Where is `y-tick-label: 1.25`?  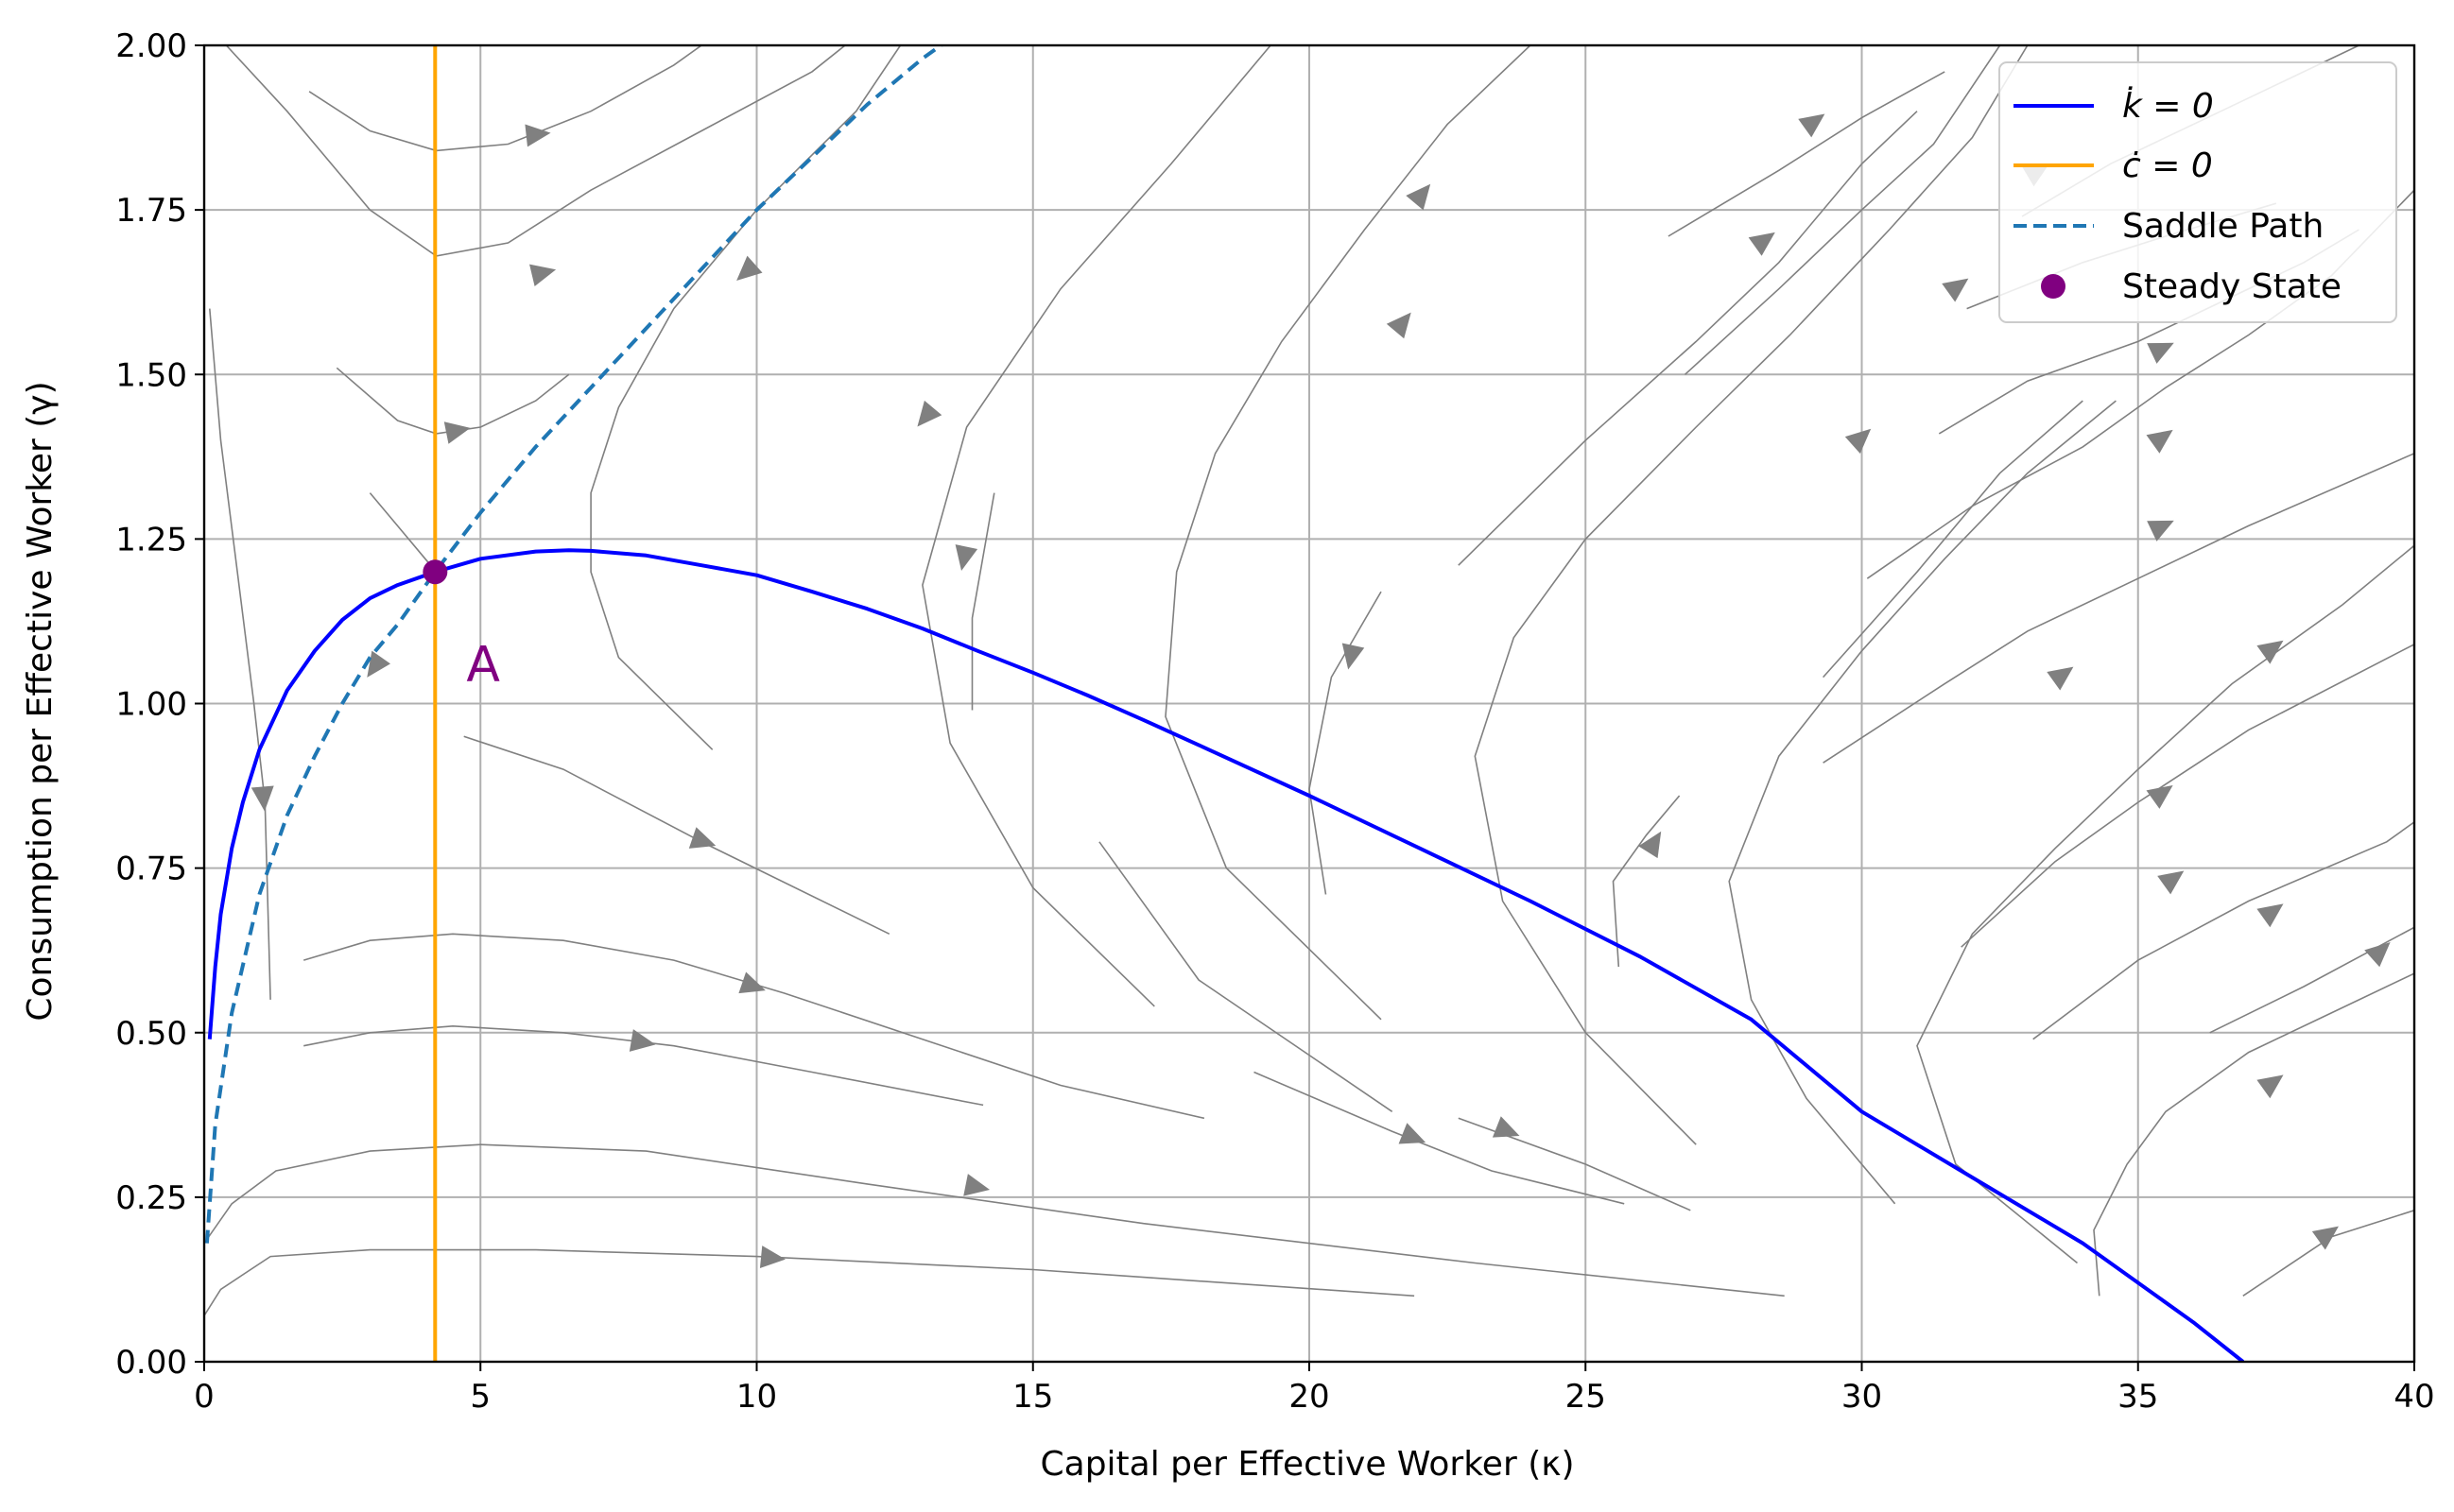 y-tick-label: 1.25 is located at coordinates (151, 539).